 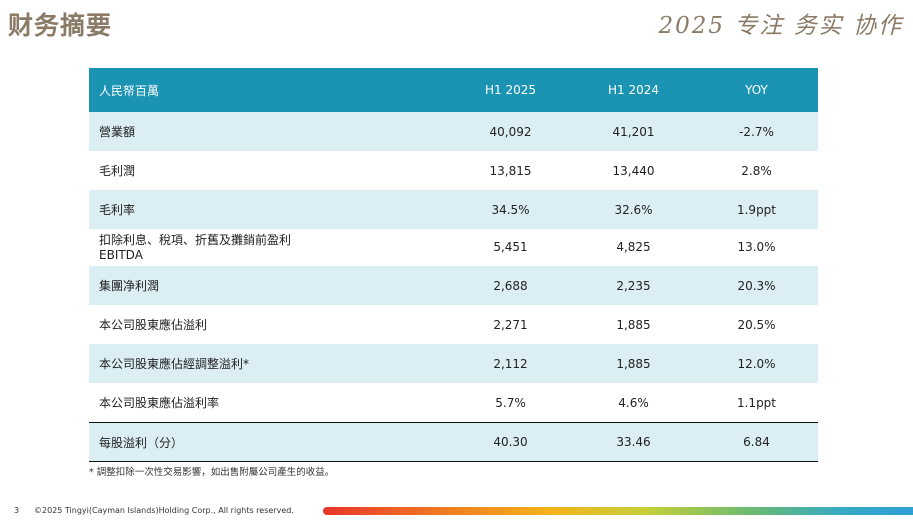 I want to click on table-row: 本公司股東應佔經調整溢利* 2,112 1,885 12.0%, so click(x=453, y=363).